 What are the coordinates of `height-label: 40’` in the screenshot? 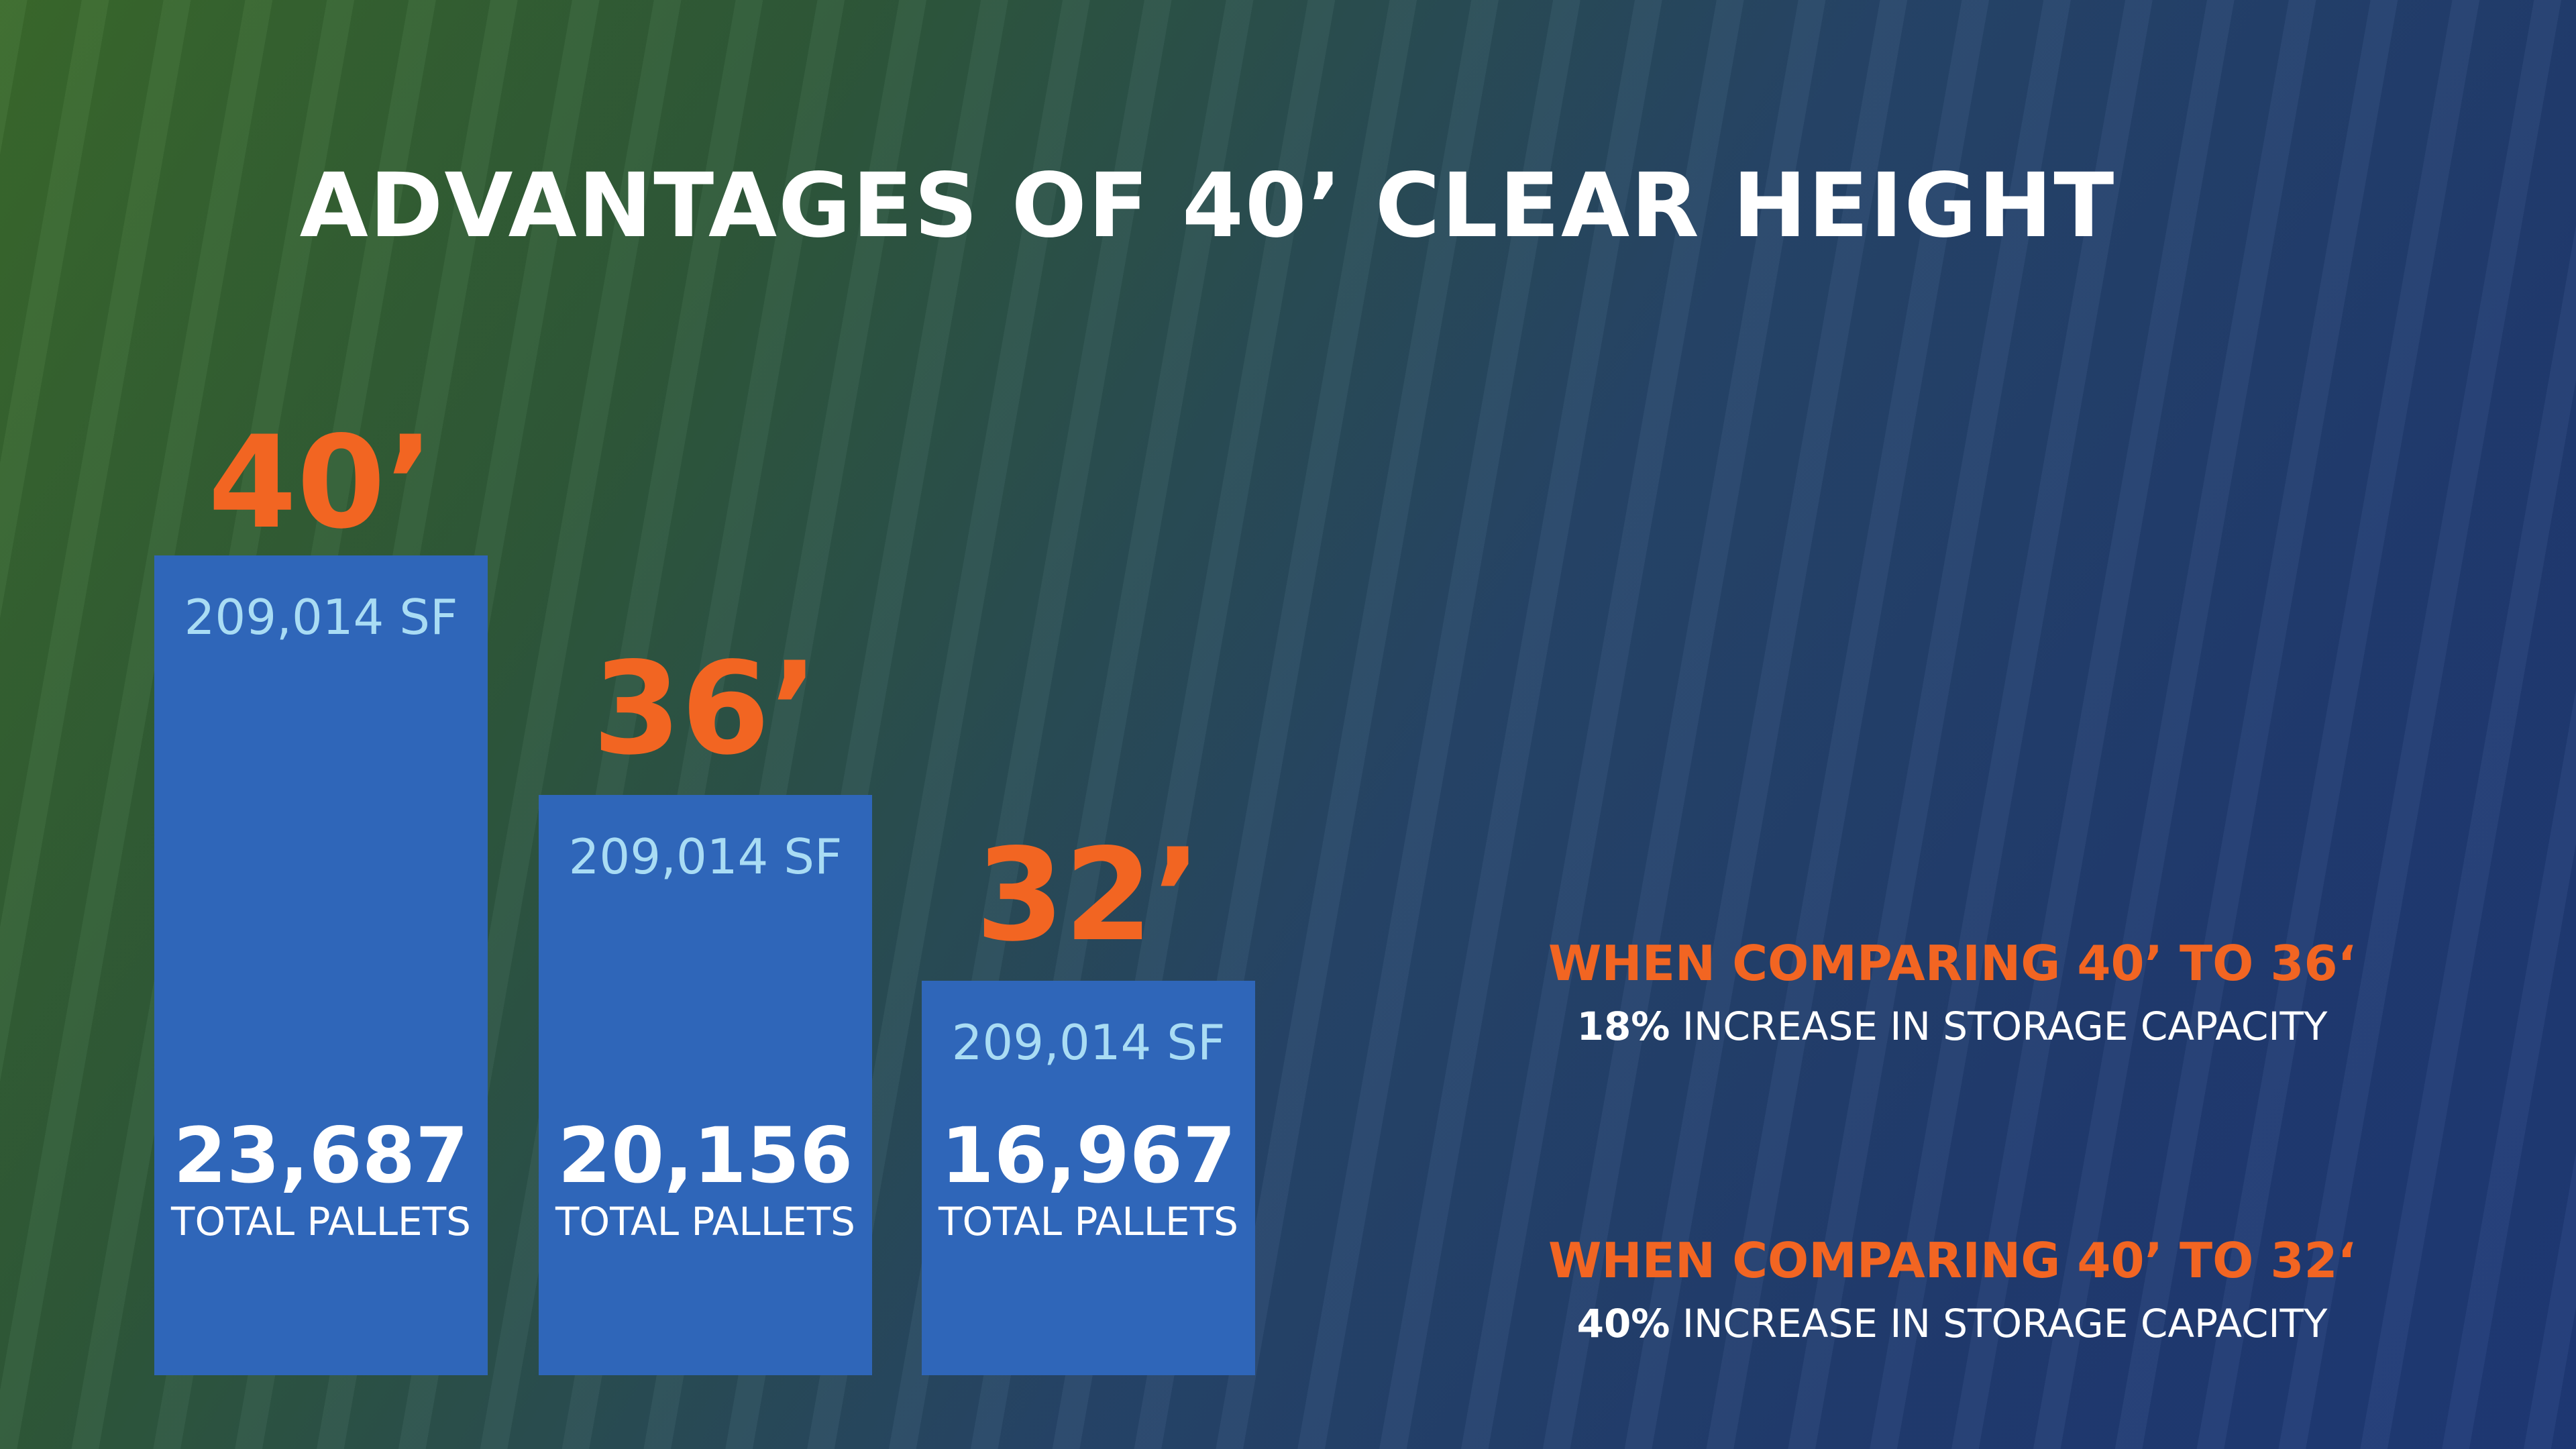 It's located at (321, 483).